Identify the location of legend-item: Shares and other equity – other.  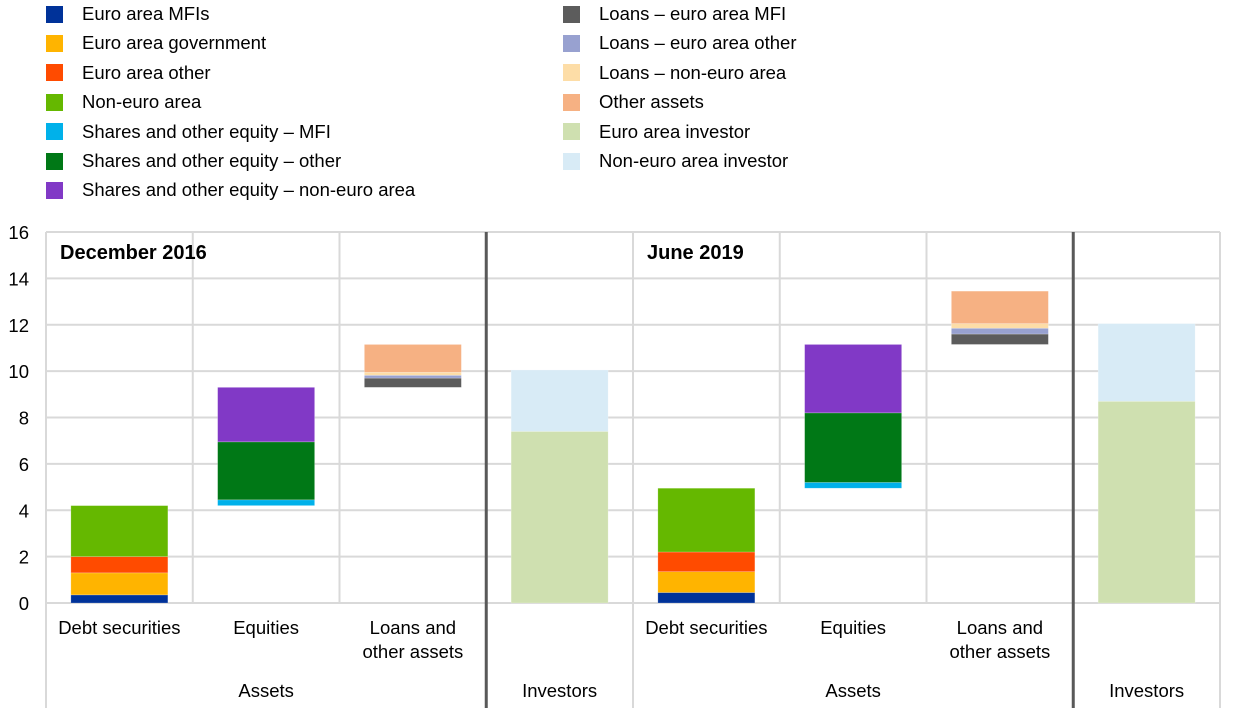
(193, 161).